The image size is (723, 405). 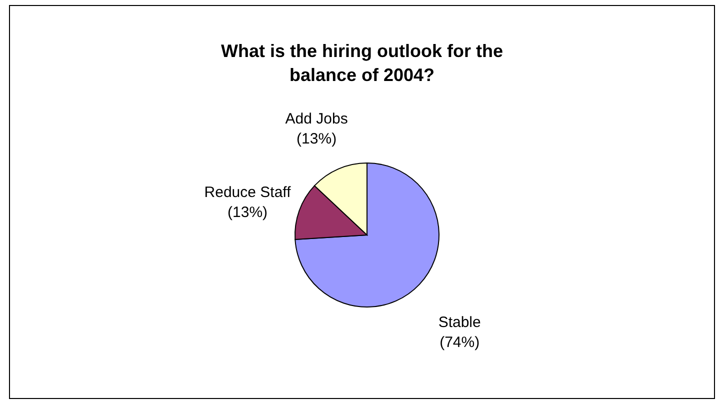 What do you see at coordinates (248, 192) in the screenshot?
I see `slice-label: Reduce Staff` at bounding box center [248, 192].